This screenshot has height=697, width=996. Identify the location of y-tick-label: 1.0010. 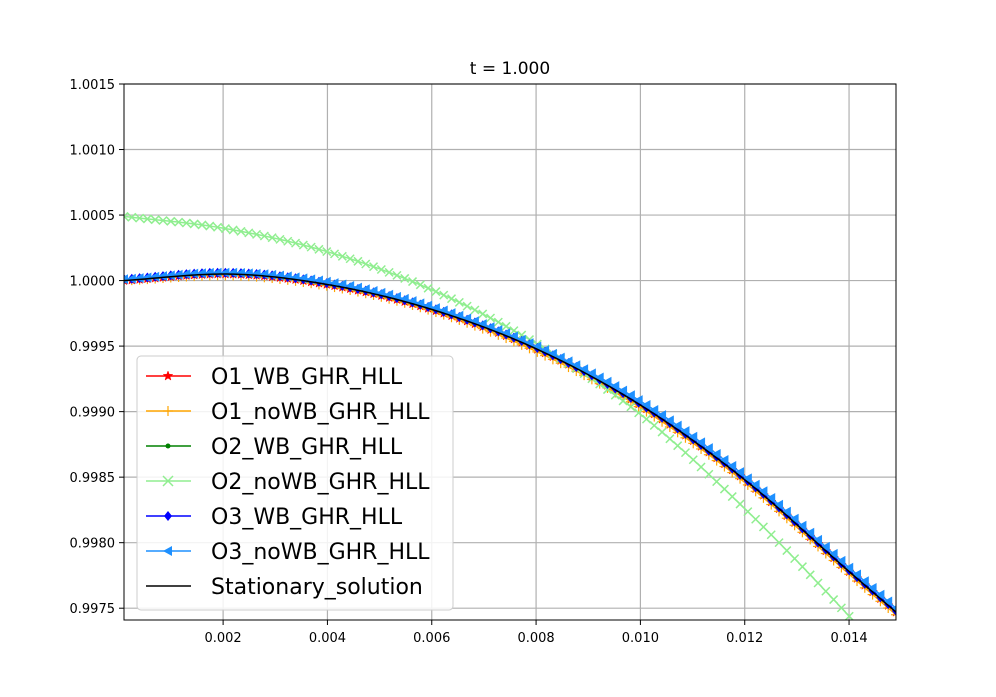
(93, 151).